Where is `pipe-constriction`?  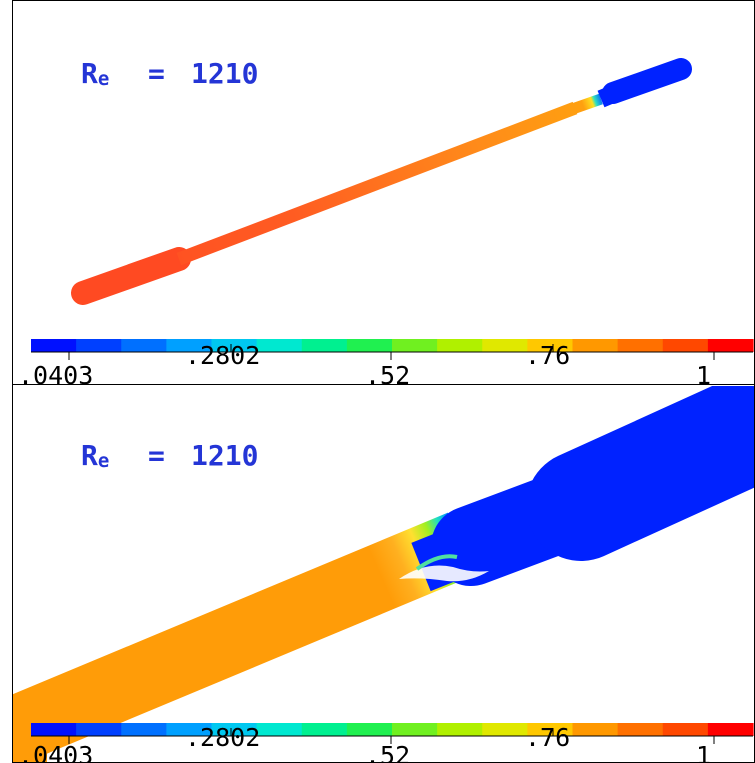 pipe-constriction is located at coordinates (581, 106).